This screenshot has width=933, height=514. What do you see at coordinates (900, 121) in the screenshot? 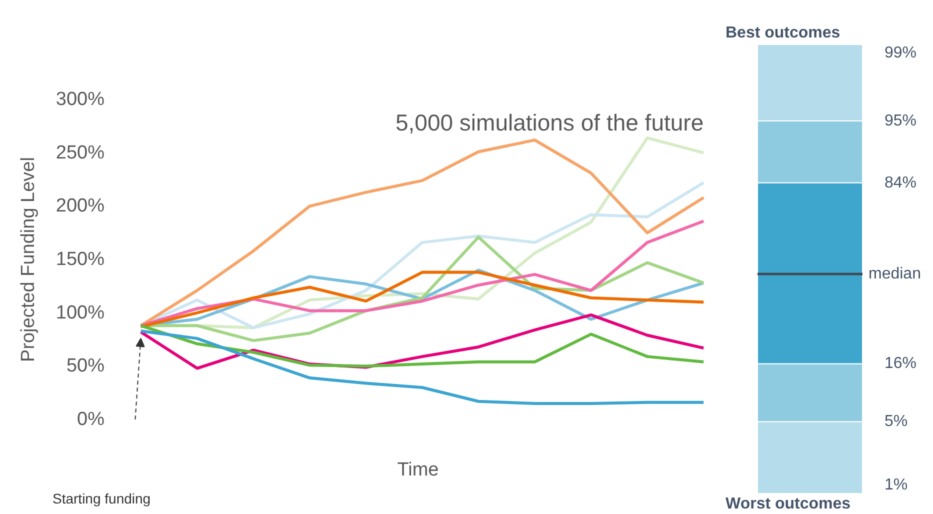
I see `text: 95%` at bounding box center [900, 121].